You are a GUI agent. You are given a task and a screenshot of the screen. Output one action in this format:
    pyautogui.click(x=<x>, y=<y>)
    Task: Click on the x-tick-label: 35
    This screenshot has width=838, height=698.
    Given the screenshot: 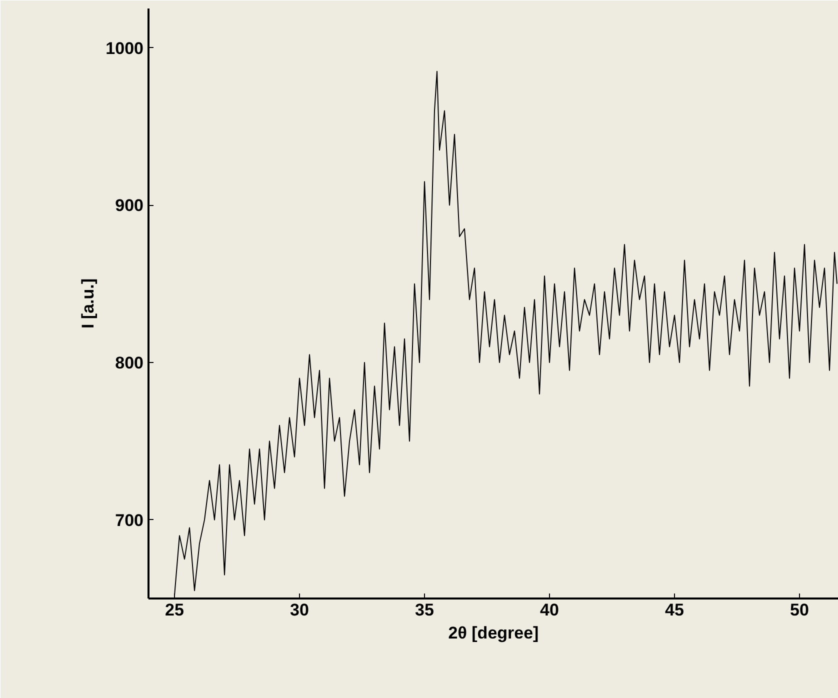 What is the action you would take?
    pyautogui.click(x=424, y=610)
    